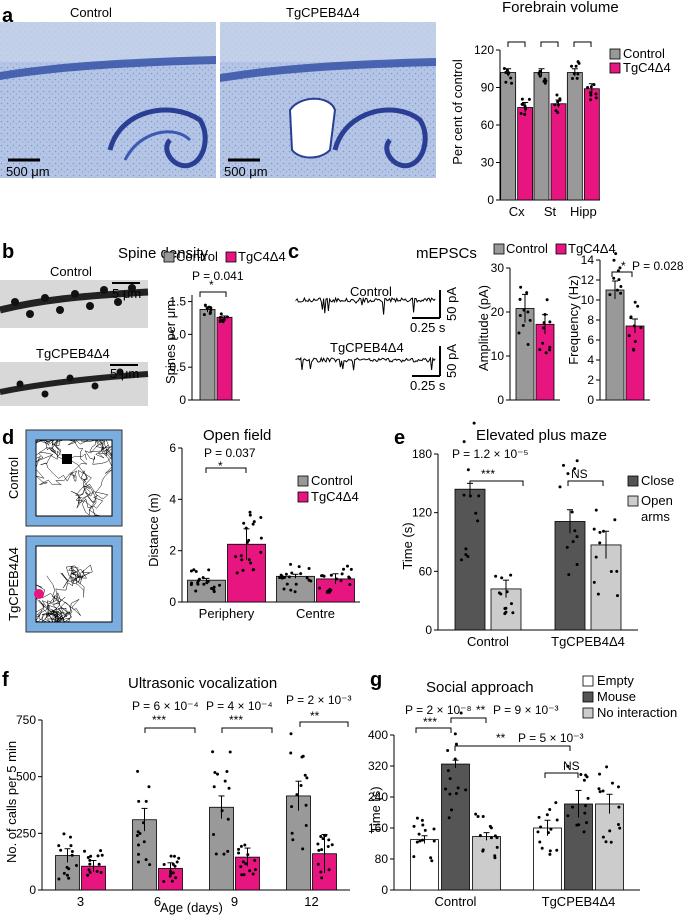  Describe the element at coordinates (26, 720) in the screenshot. I see `y-tick-label: 750` at that location.